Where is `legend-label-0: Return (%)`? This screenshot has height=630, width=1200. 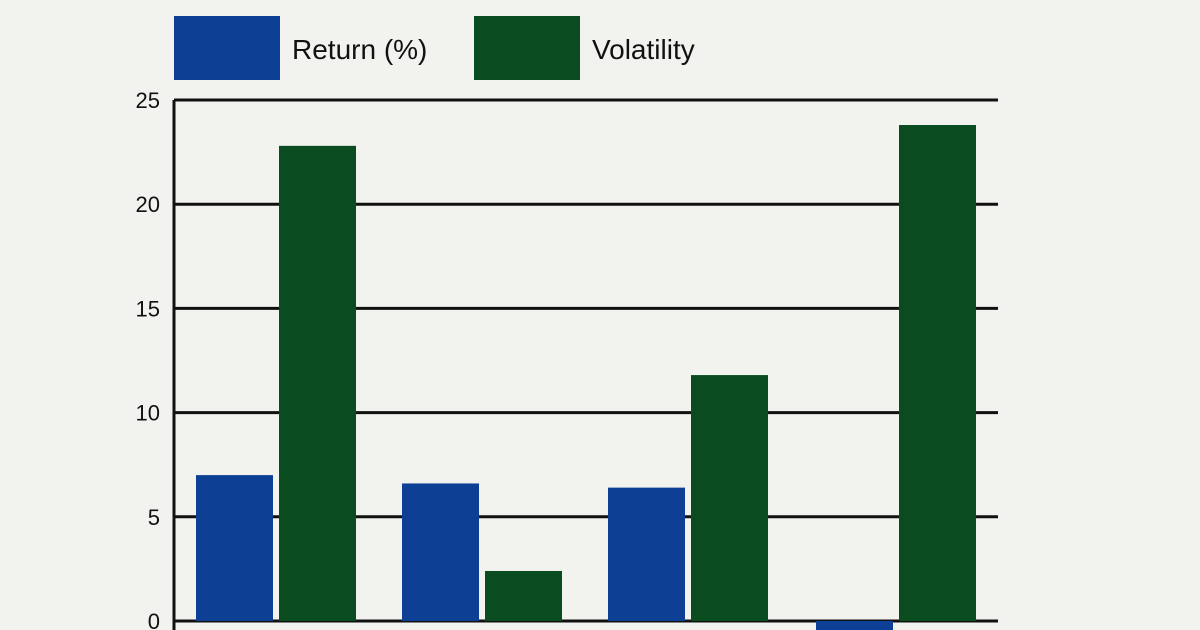
legend-label-0: Return (%) is located at coordinates (359, 49).